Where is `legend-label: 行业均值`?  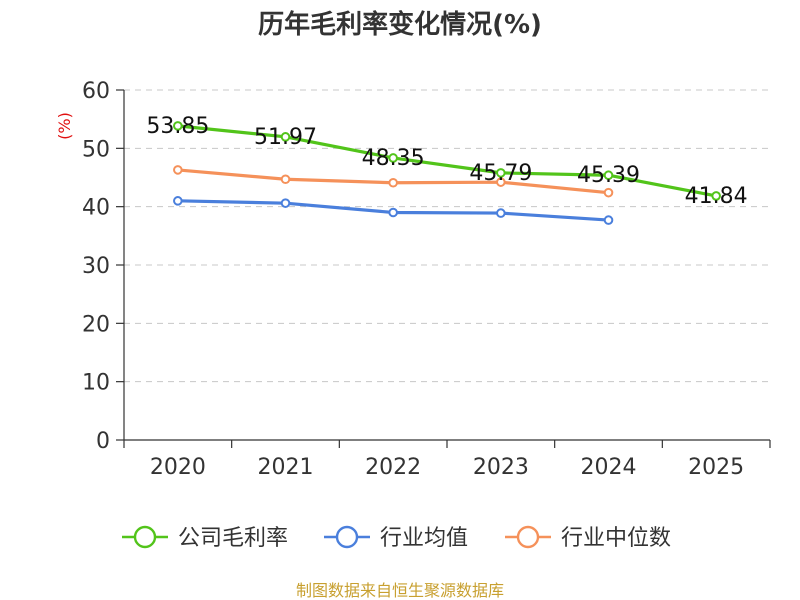
legend-label: 行业均值 is located at coordinates (424, 538).